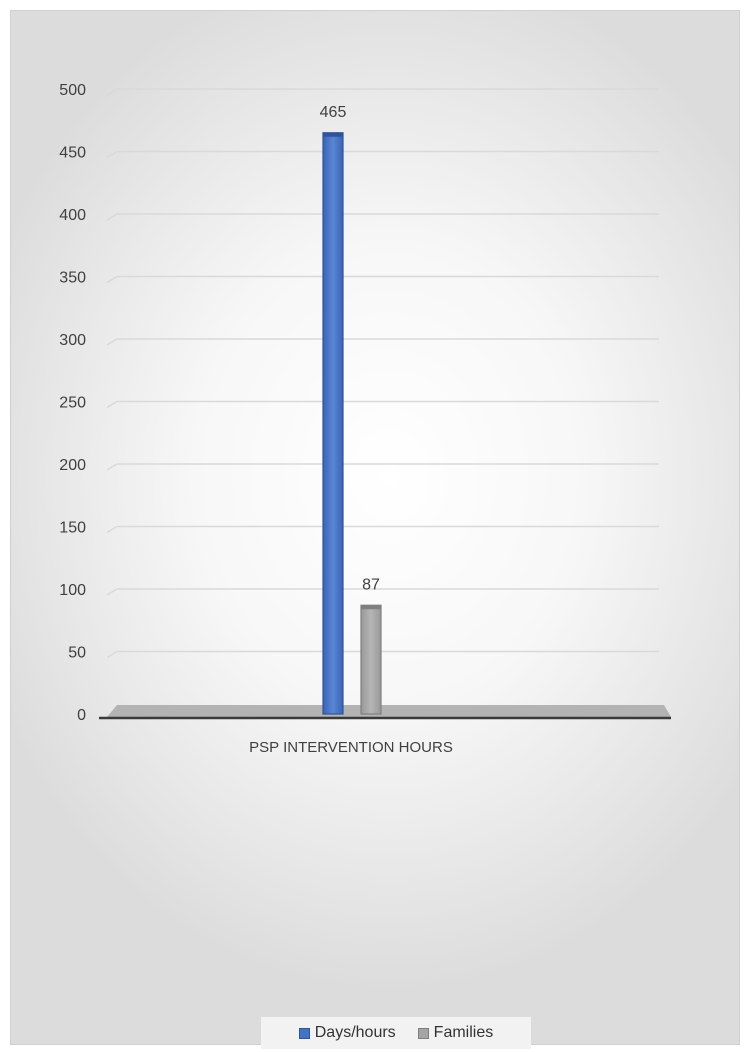 The height and width of the screenshot is (1052, 745). What do you see at coordinates (333, 112) in the screenshot?
I see `data-label: 465` at bounding box center [333, 112].